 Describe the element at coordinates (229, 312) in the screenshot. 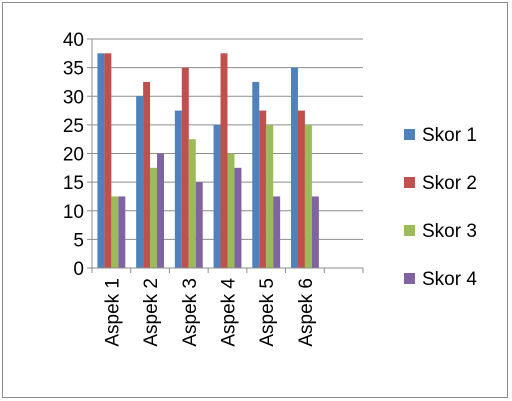

I see `x-tick-label: Aspek 4` at that location.